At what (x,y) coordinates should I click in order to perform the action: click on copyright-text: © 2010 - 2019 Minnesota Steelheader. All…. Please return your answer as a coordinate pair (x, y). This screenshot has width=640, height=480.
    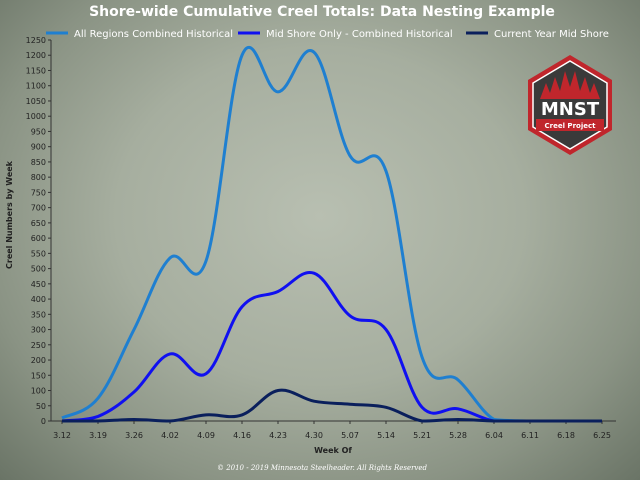
    Looking at the image, I should click on (322, 468).